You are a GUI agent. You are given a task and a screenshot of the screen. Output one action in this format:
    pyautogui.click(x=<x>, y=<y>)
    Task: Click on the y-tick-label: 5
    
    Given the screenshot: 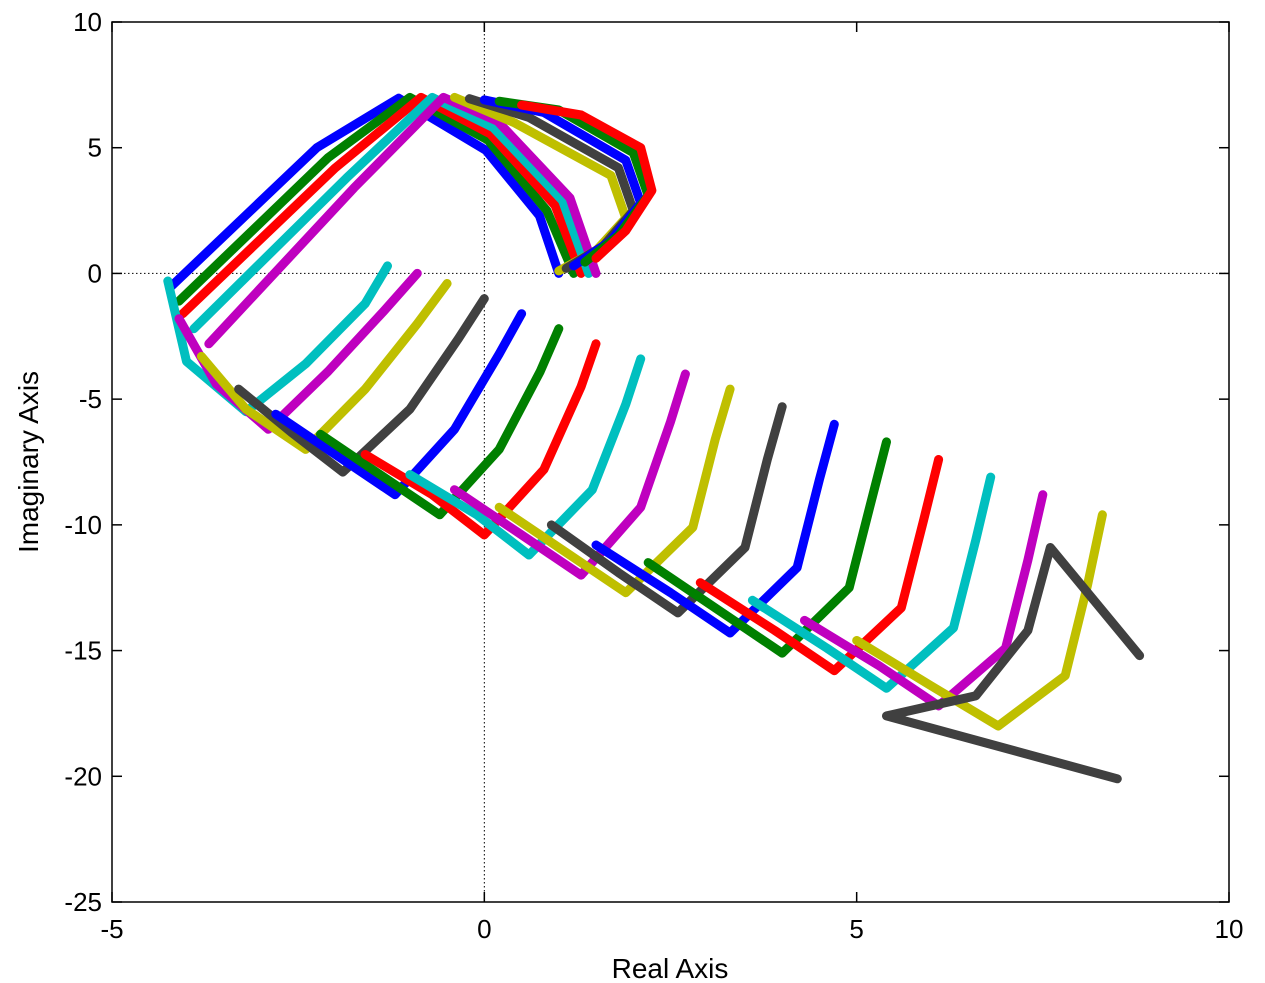 What is the action you would take?
    pyautogui.click(x=95, y=148)
    